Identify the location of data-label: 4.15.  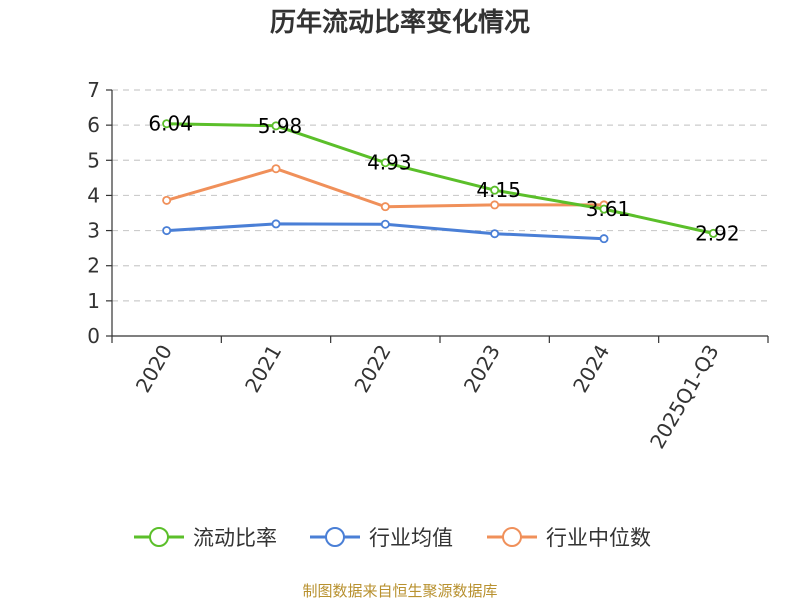
(498, 190).